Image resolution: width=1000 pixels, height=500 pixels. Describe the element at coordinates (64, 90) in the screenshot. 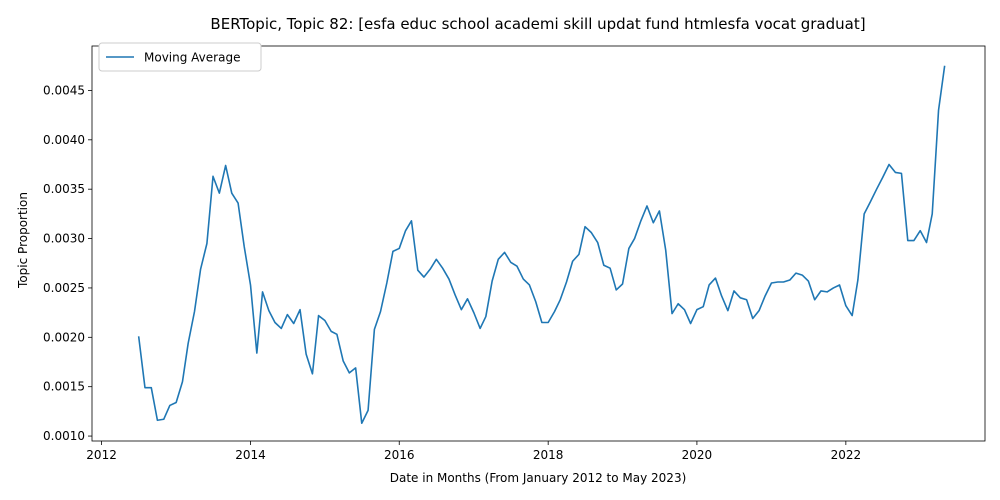

I see `y-tick-label: 0.0045` at that location.